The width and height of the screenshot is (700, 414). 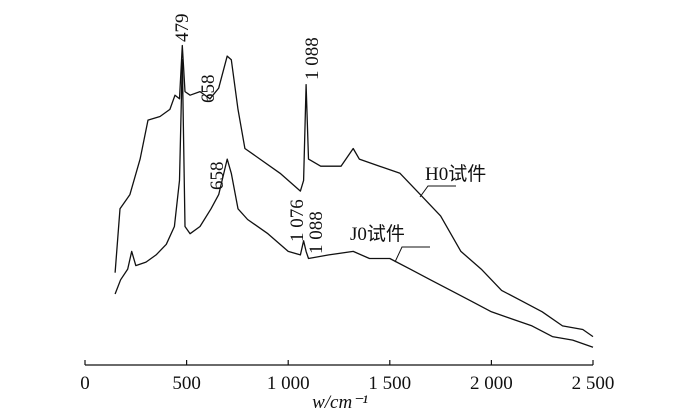 What do you see at coordinates (389, 383) in the screenshot?
I see `x-tick-label: 1 500` at bounding box center [389, 383].